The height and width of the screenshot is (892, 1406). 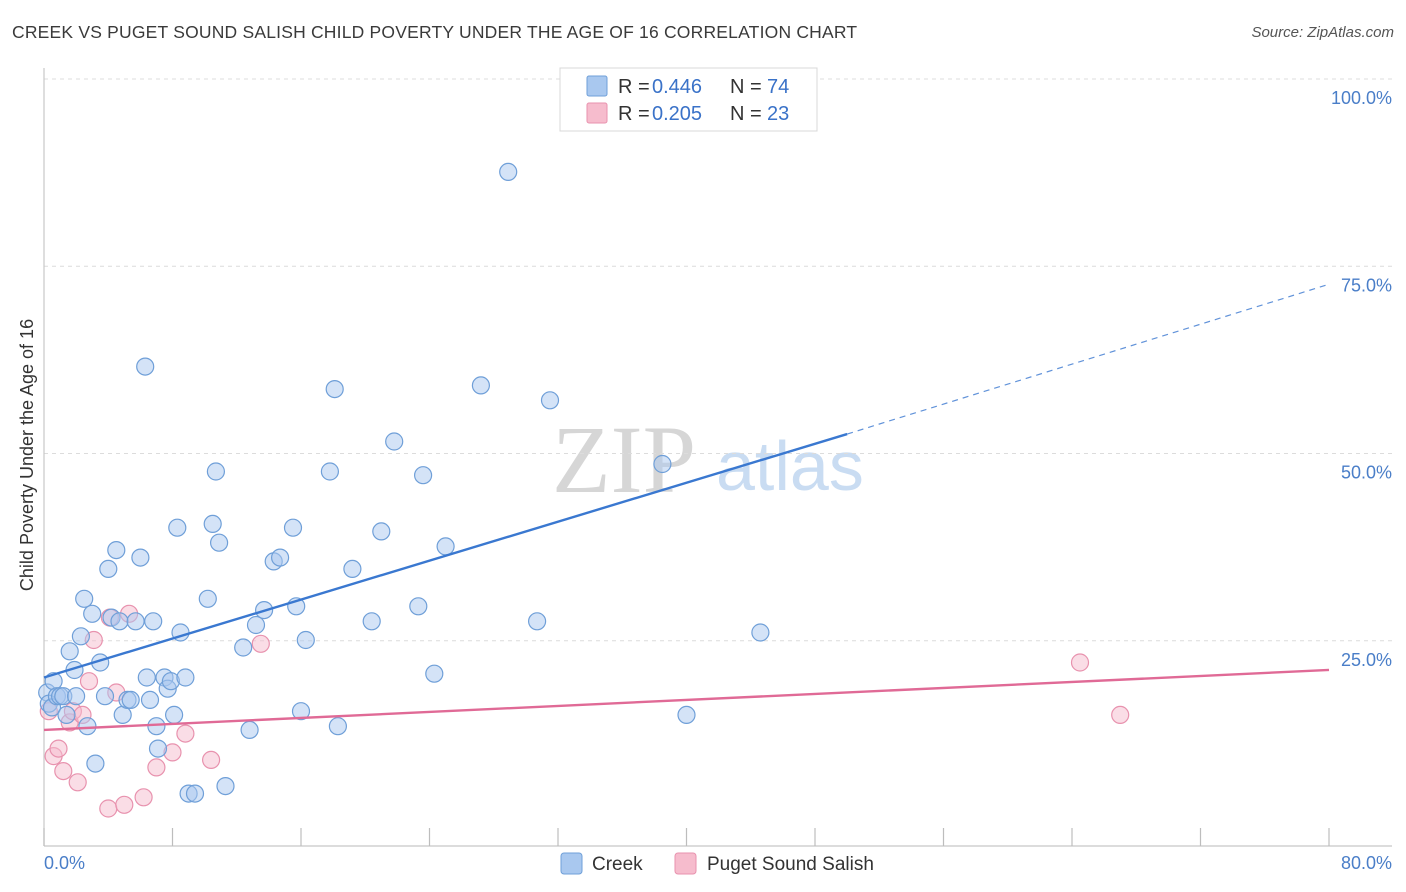 What do you see at coordinates (634, 87) in the screenshot?
I see `creek-r-label: R =` at bounding box center [634, 87].